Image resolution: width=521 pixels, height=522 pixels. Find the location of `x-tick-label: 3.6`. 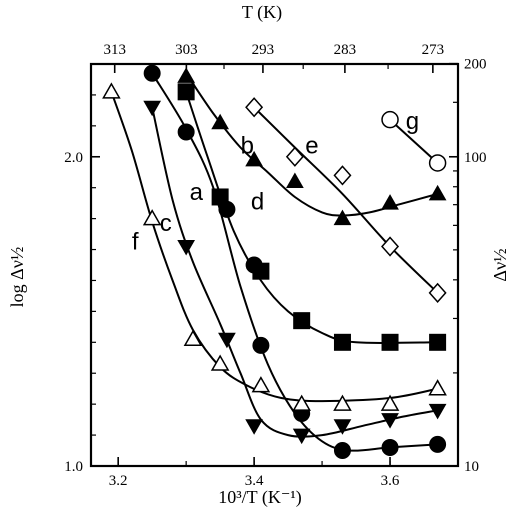

x-tick-label: 3.6 is located at coordinates (390, 481).